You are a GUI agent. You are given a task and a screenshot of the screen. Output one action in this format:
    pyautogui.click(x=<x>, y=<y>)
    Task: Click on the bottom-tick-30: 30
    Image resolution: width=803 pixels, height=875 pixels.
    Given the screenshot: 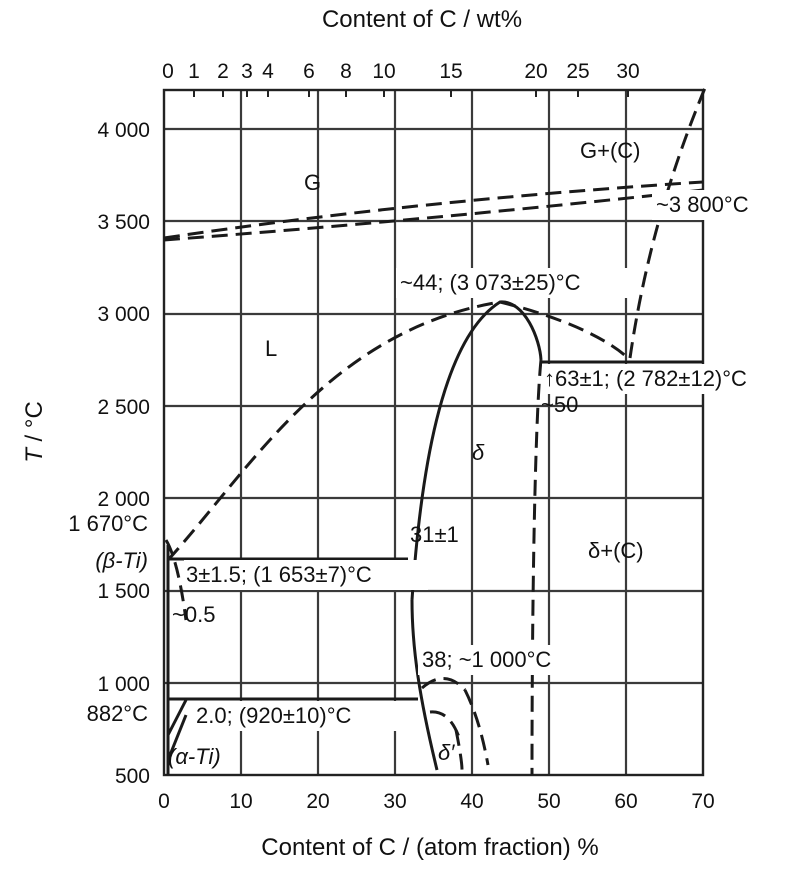 What is the action you would take?
    pyautogui.click(x=394, y=801)
    